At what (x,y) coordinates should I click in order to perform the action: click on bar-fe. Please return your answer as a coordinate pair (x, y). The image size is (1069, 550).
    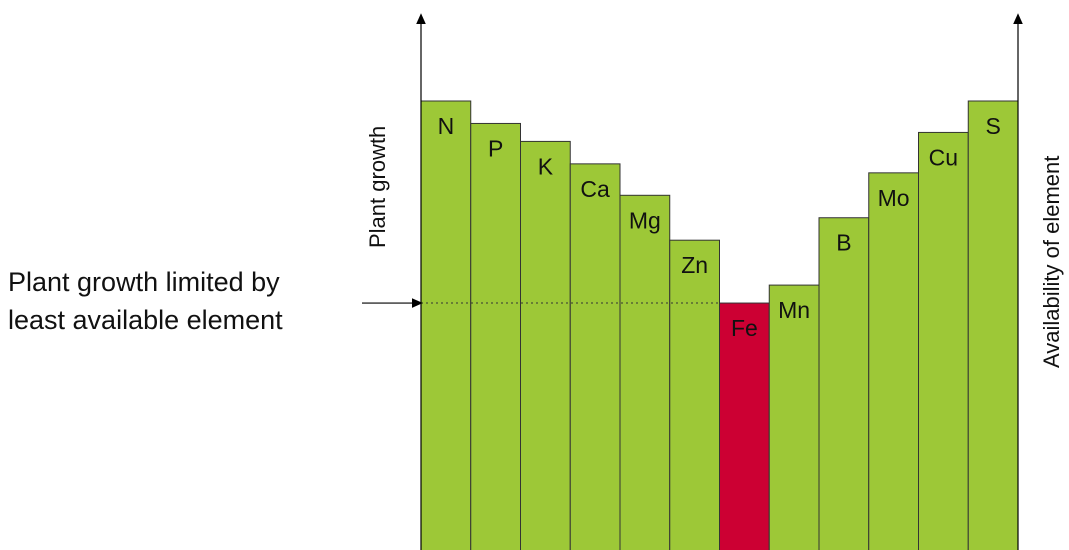
    Looking at the image, I should click on (744, 426).